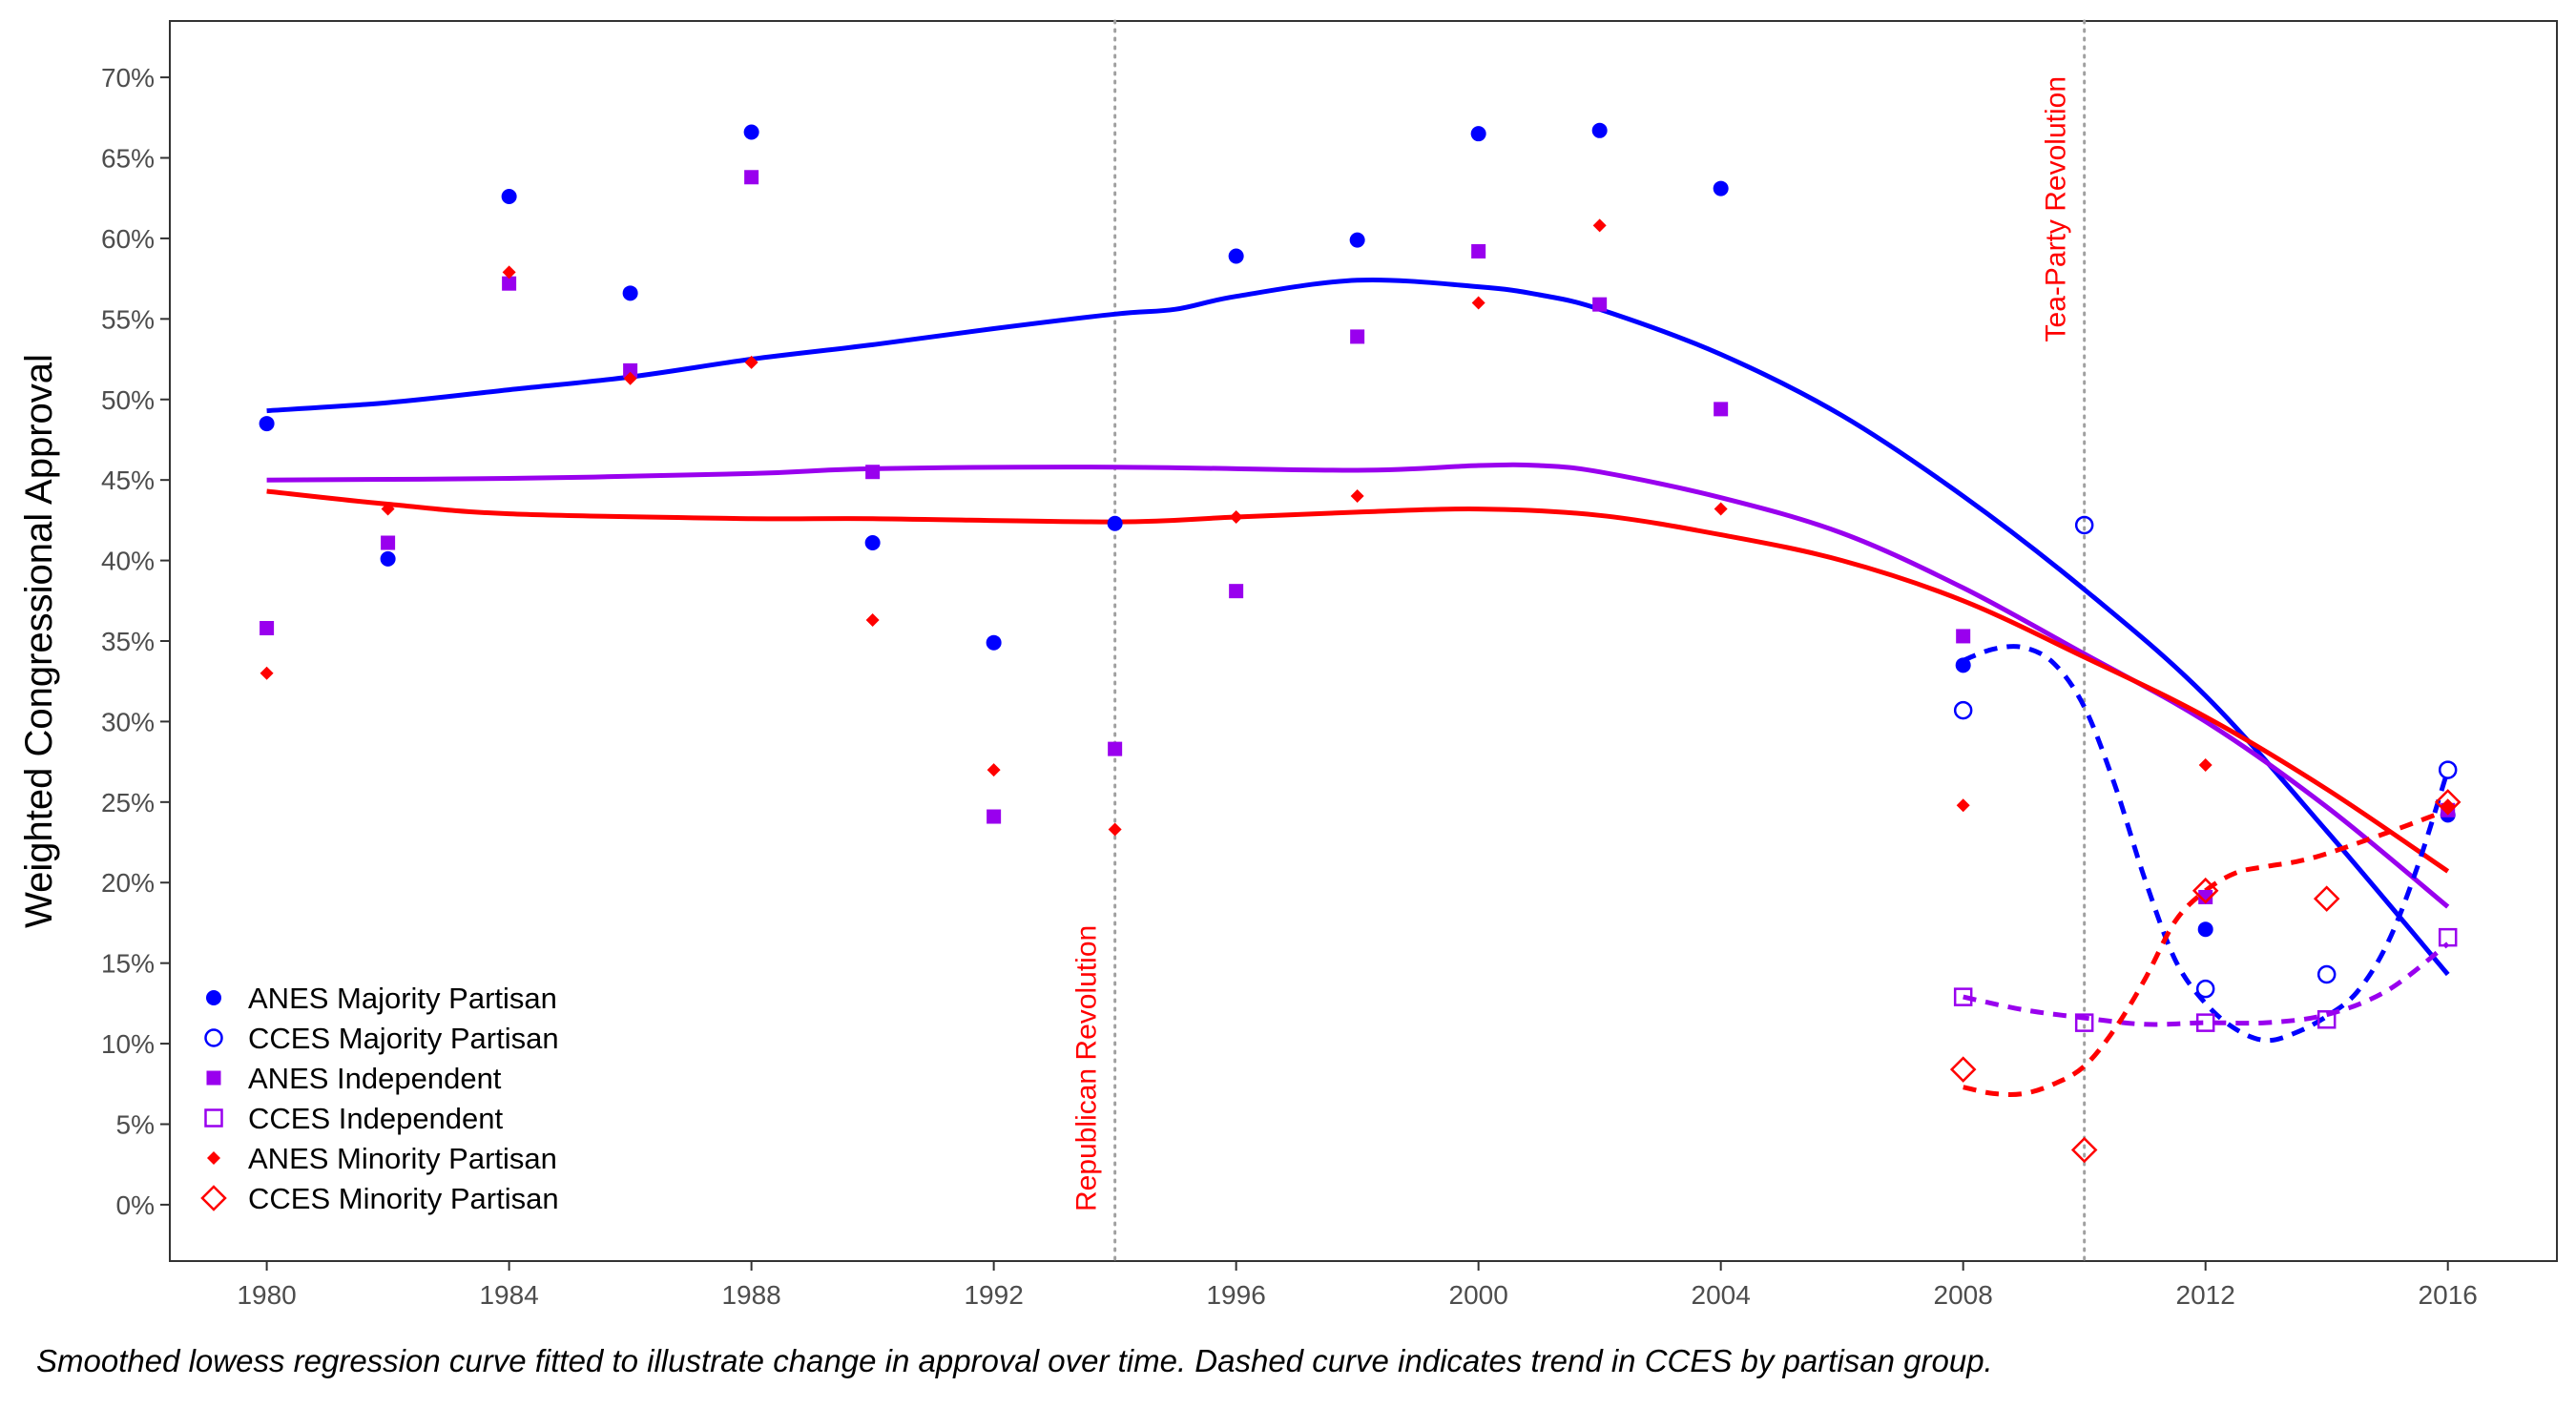  Describe the element at coordinates (2448, 1295) in the screenshot. I see `x-tick-label: 2016` at that location.